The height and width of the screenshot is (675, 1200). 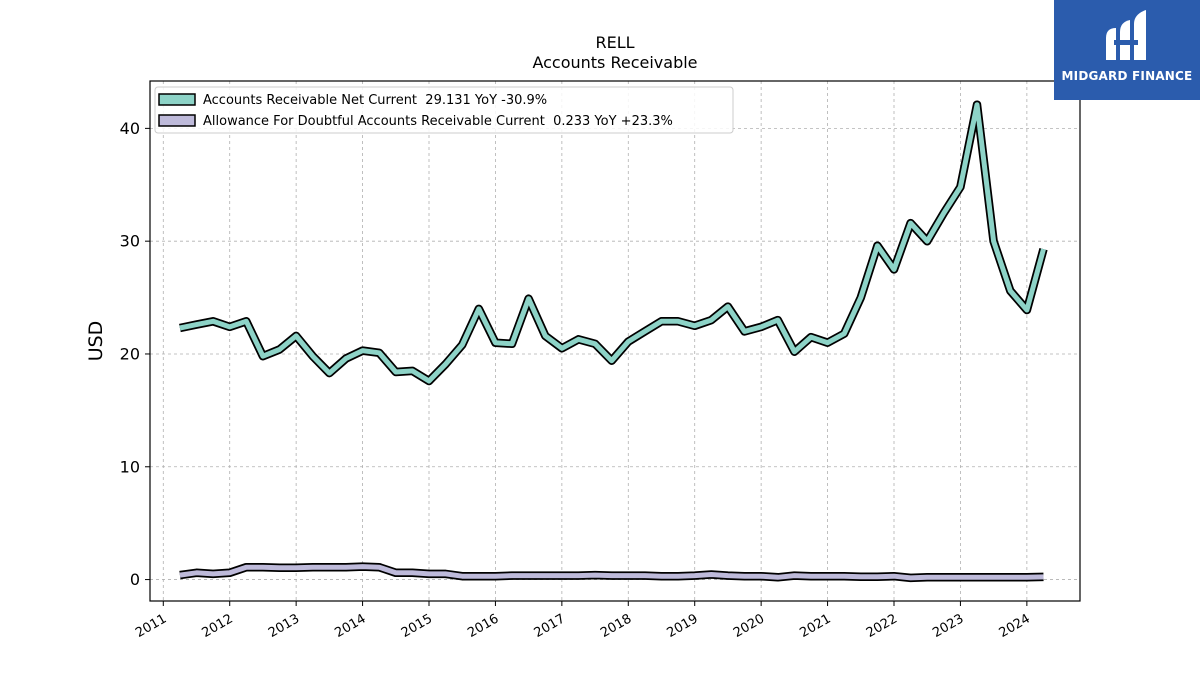 What do you see at coordinates (218, 626) in the screenshot?
I see `x-tick-label: 2012` at bounding box center [218, 626].